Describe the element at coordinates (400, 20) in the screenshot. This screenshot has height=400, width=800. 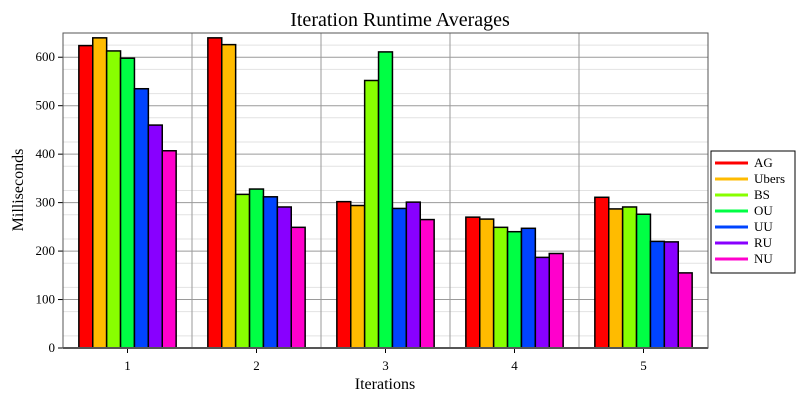
I see `chart-title: Iteration Runtime Averages` at that location.